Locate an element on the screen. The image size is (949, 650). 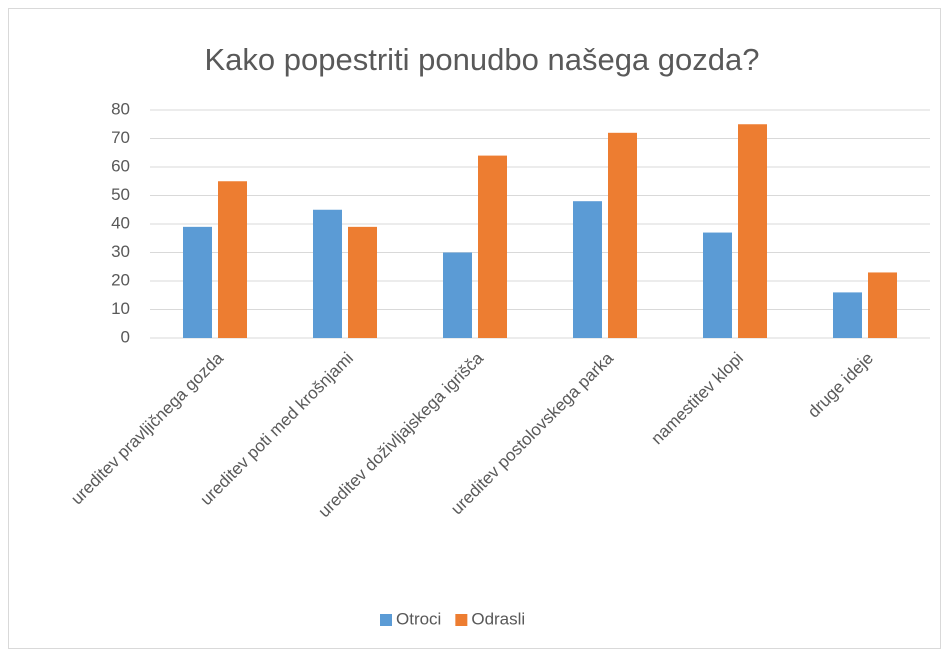
y-tick-label: 30 is located at coordinates (120, 251).